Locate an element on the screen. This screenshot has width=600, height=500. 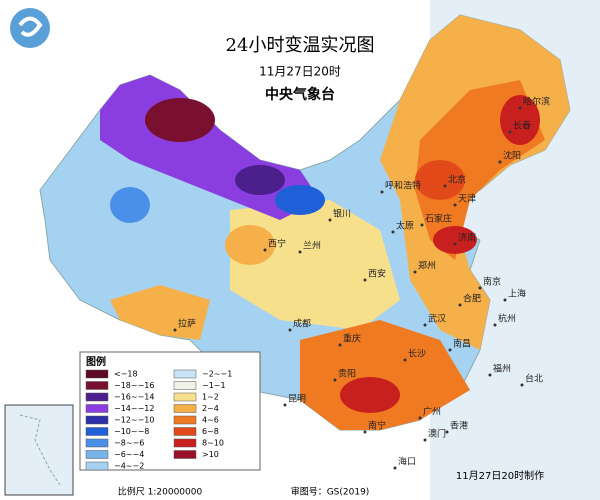
legend-label: −8~−6 is located at coordinates (129, 443).